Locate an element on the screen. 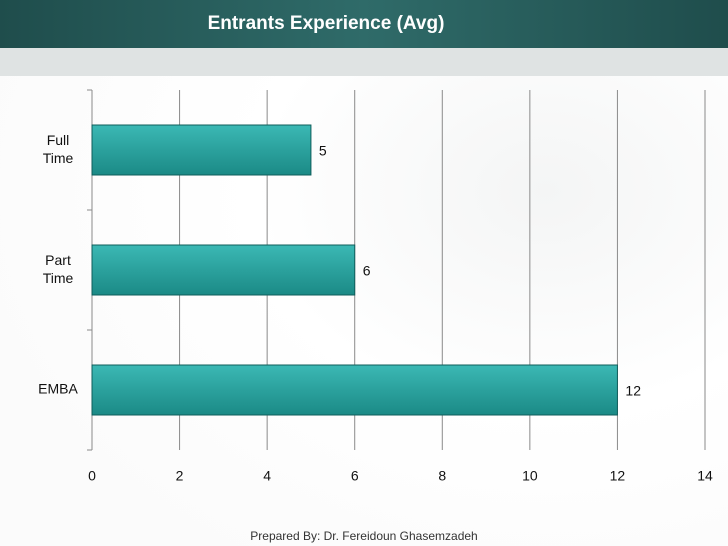 This screenshot has height=546, width=728. data-label: 6 is located at coordinates (367, 271).